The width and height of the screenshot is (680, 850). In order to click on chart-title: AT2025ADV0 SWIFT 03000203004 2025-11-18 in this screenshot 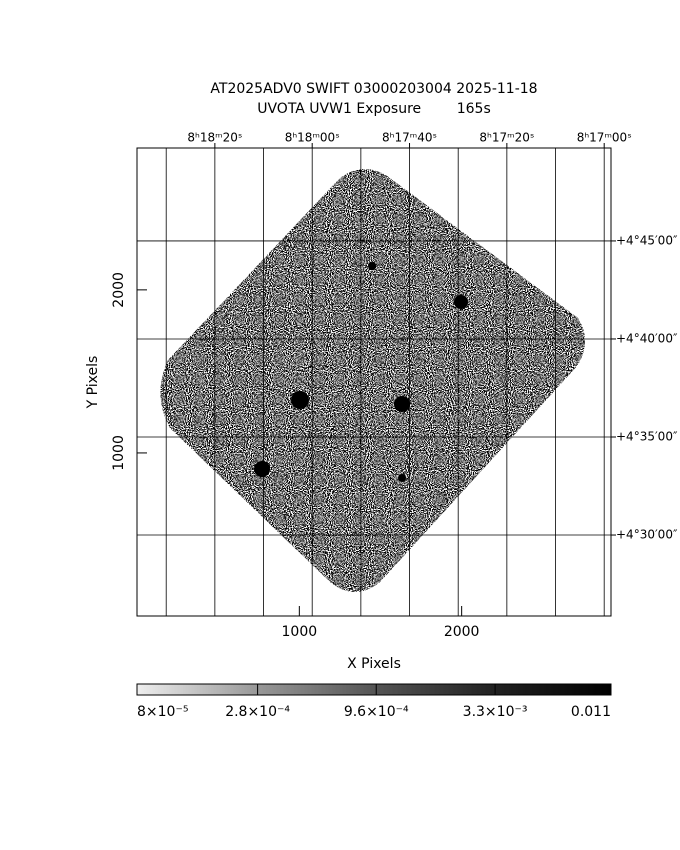, I will do `click(373, 89)`.